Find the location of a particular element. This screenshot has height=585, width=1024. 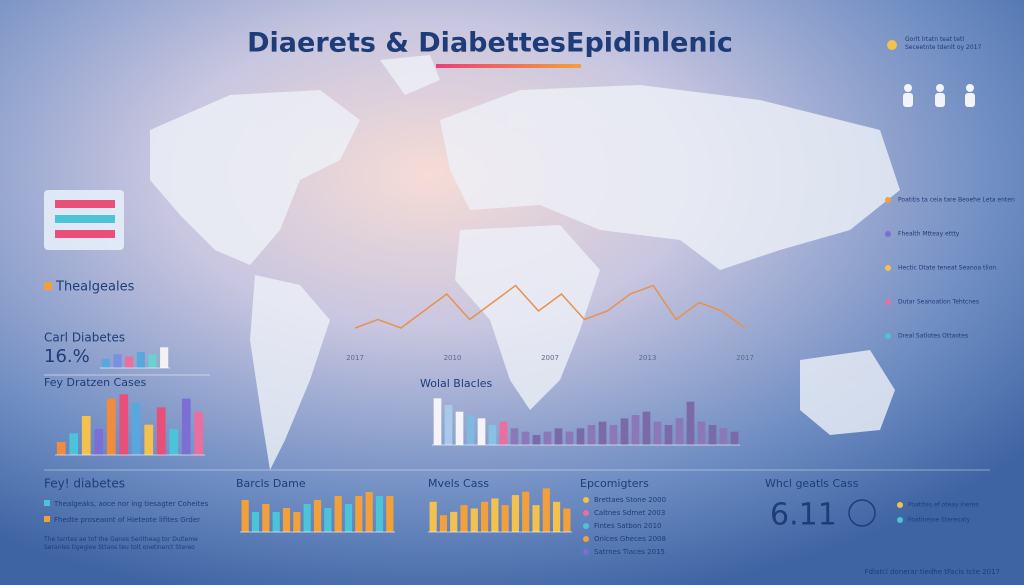

icon is located at coordinates (892, 45).